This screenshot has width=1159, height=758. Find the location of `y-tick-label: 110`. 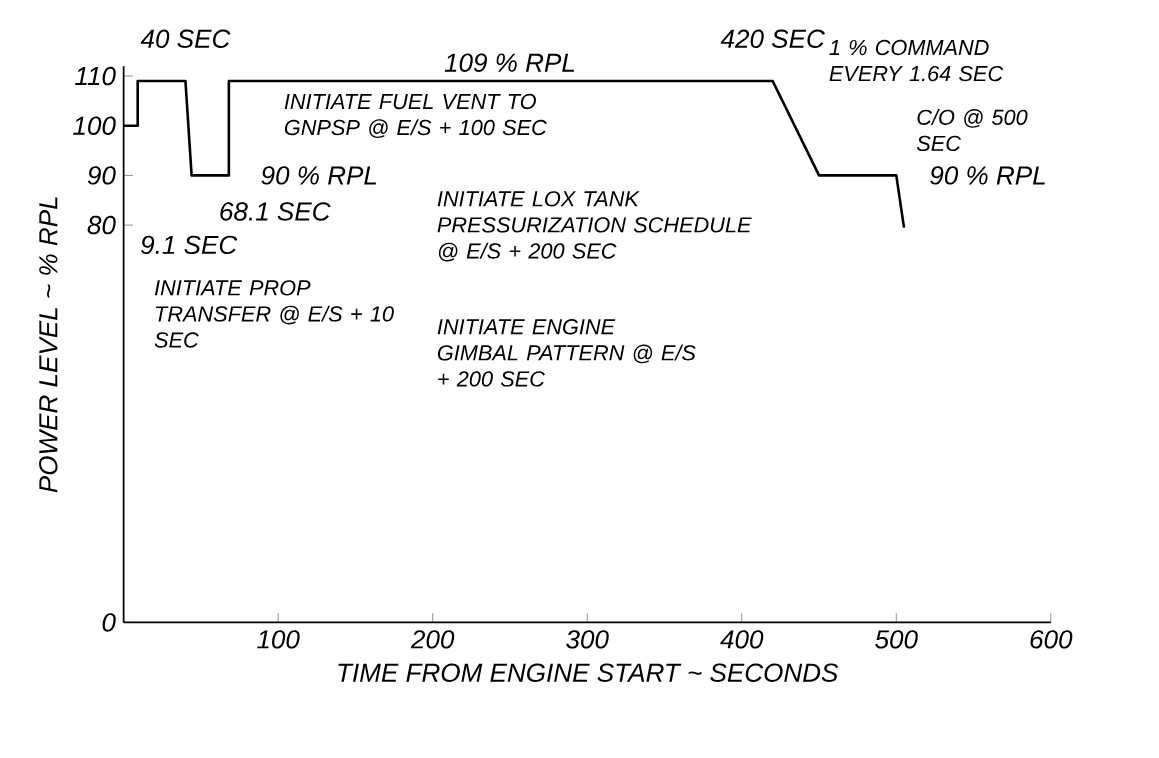

y-tick-label: 110 is located at coordinates (95, 76).